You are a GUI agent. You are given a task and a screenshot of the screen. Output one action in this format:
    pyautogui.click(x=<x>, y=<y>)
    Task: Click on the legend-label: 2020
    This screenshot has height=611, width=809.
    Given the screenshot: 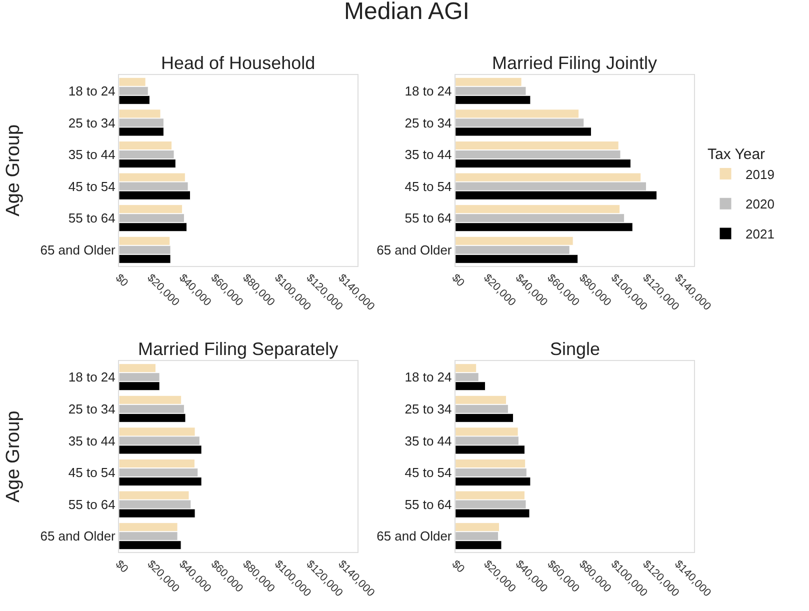 What is the action you would take?
    pyautogui.click(x=760, y=204)
    